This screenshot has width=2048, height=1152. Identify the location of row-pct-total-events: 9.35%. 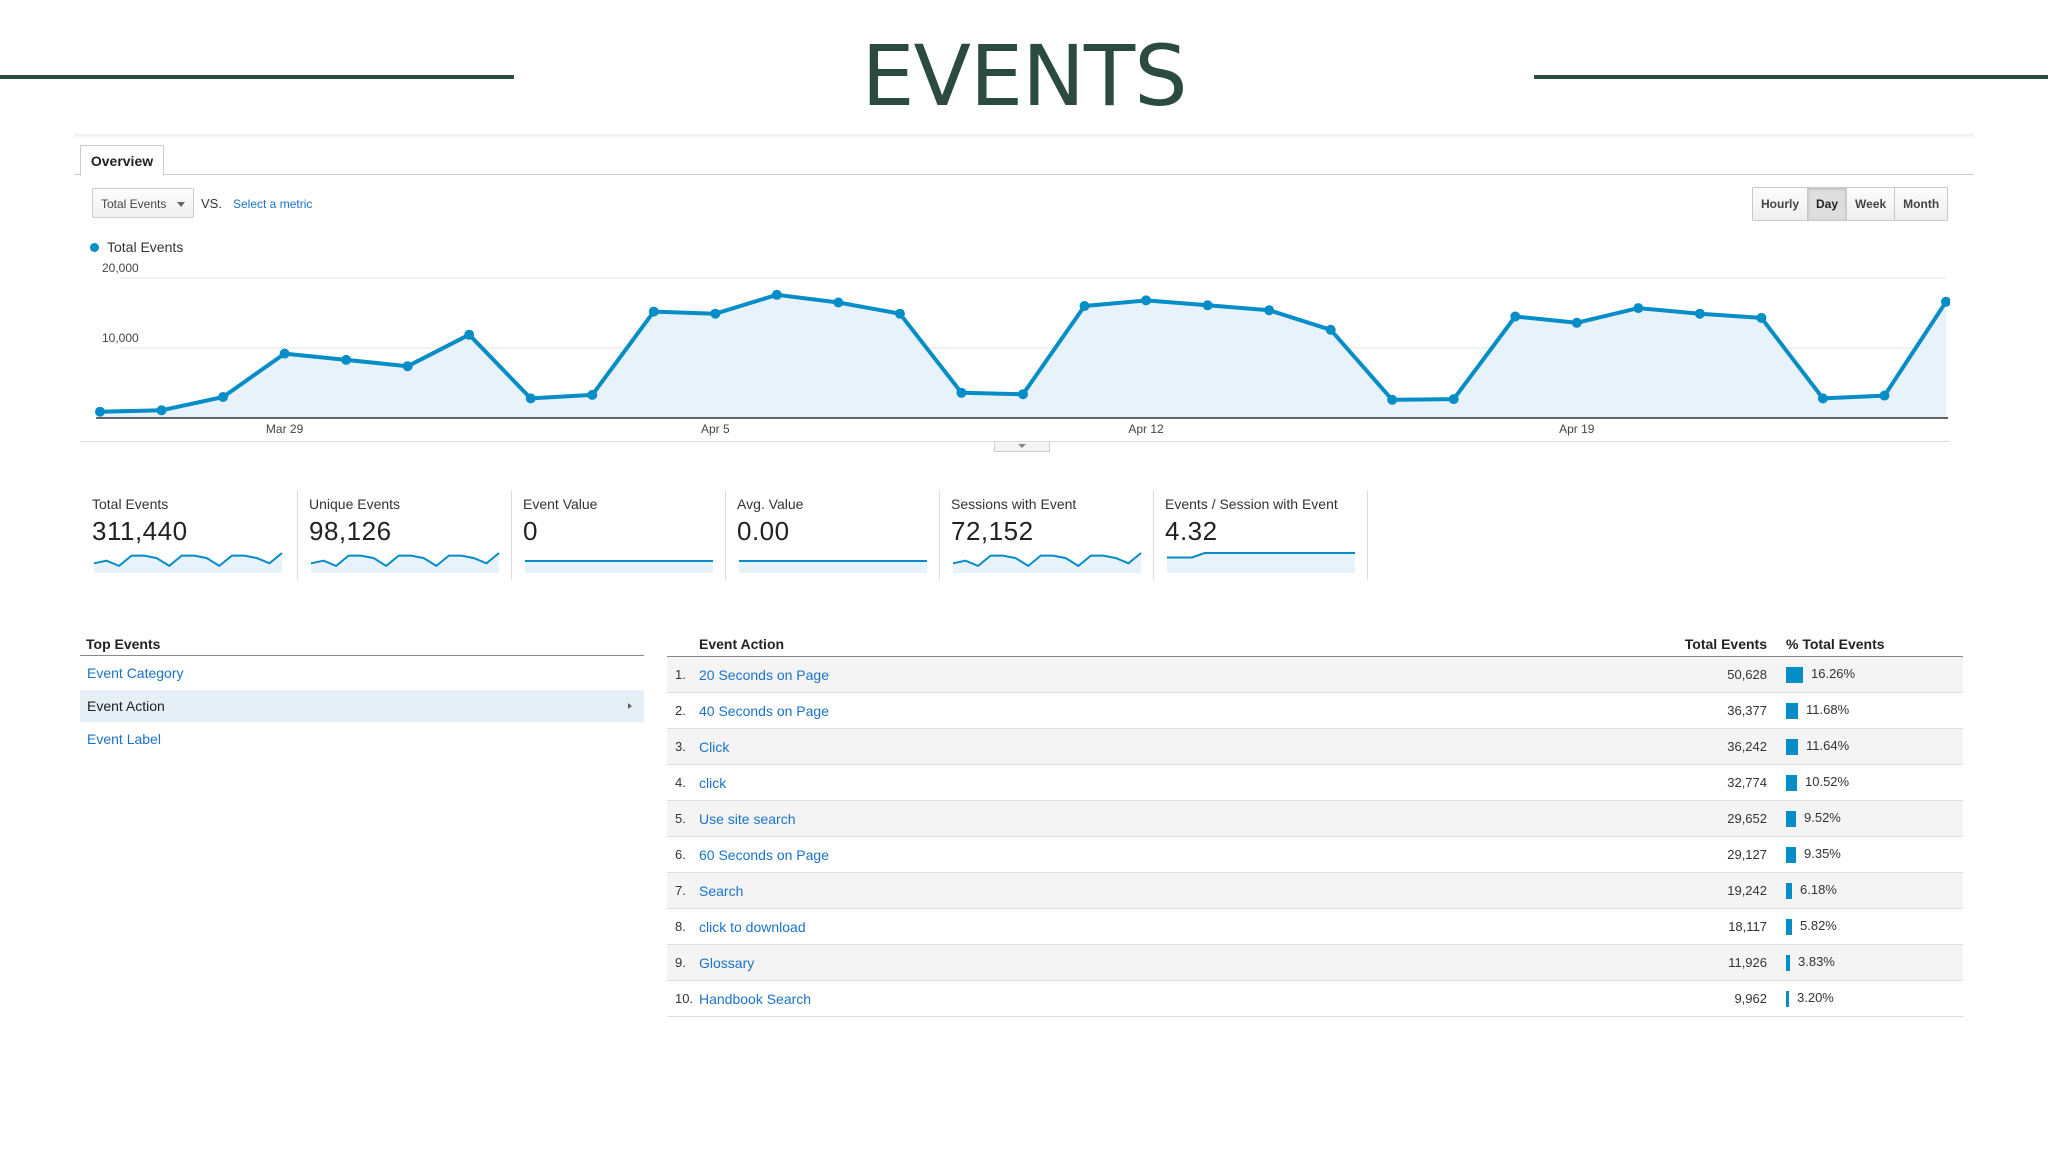
(1822, 853).